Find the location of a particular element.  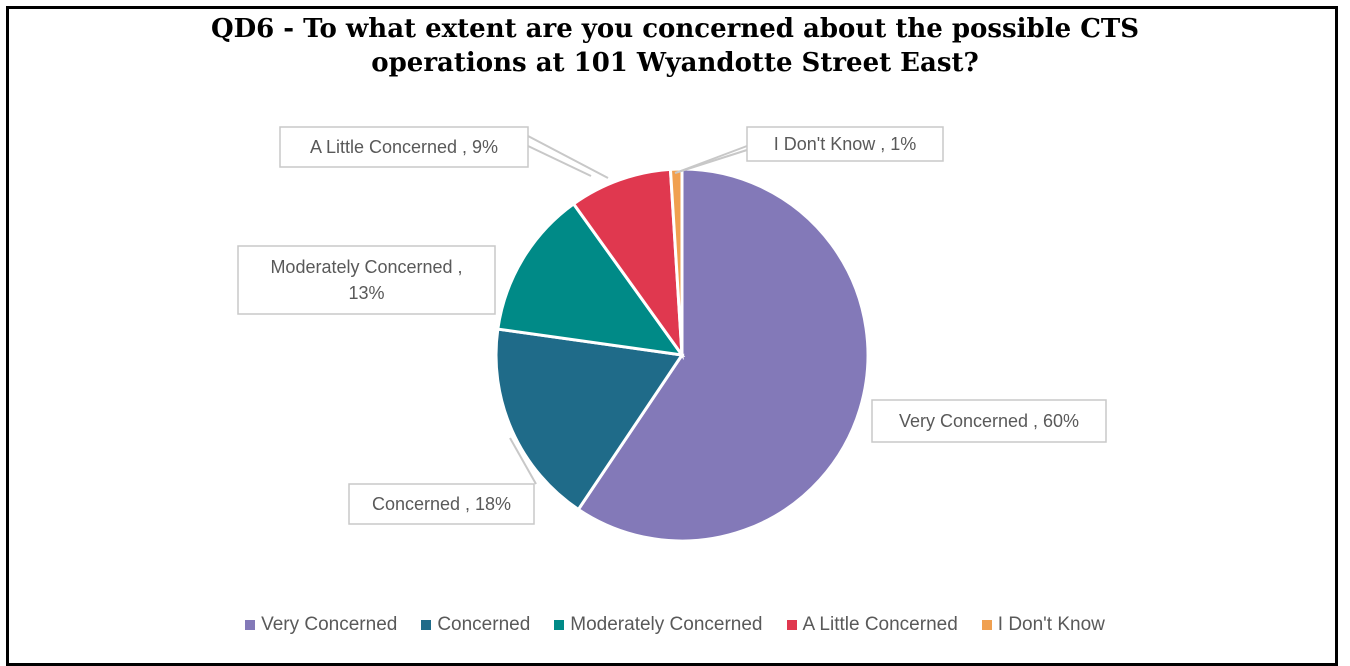

legend-label: Moderately Concerned is located at coordinates (666, 624).